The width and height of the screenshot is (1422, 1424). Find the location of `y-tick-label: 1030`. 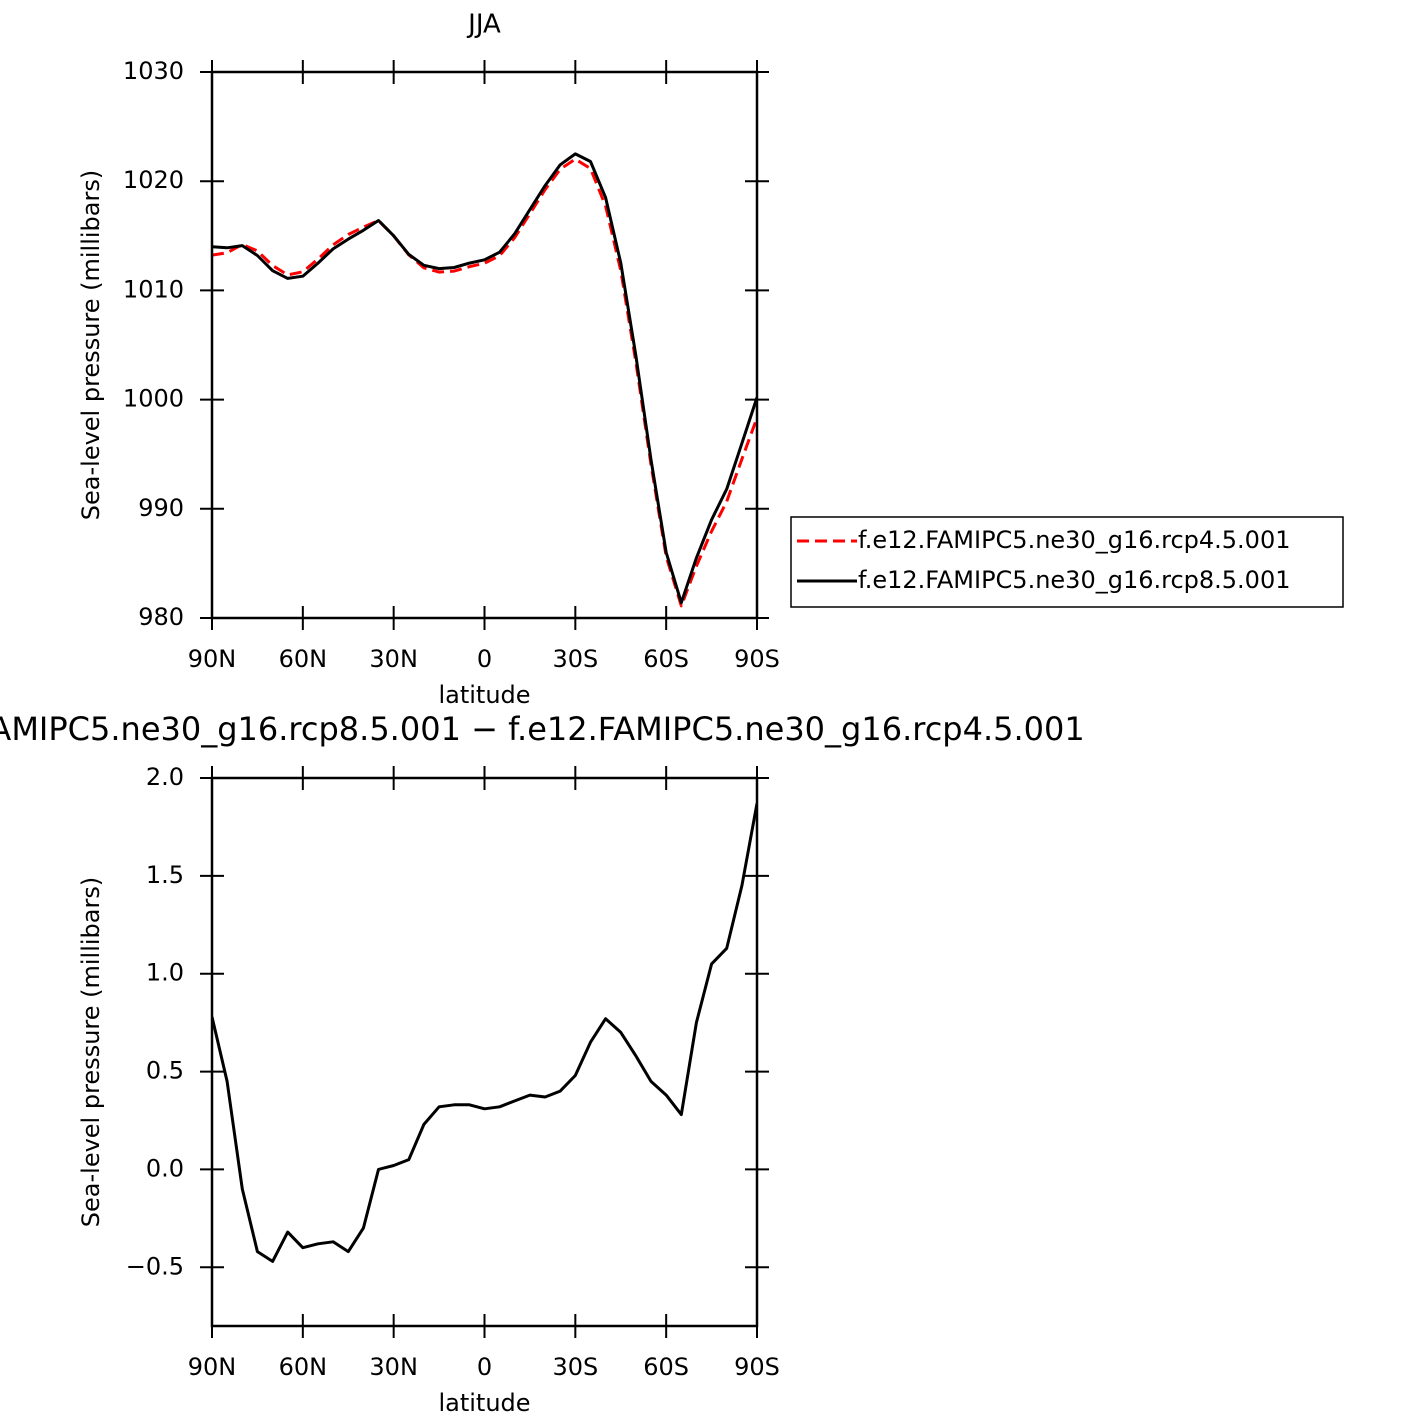

y-tick-label: 1030 is located at coordinates (153, 71).